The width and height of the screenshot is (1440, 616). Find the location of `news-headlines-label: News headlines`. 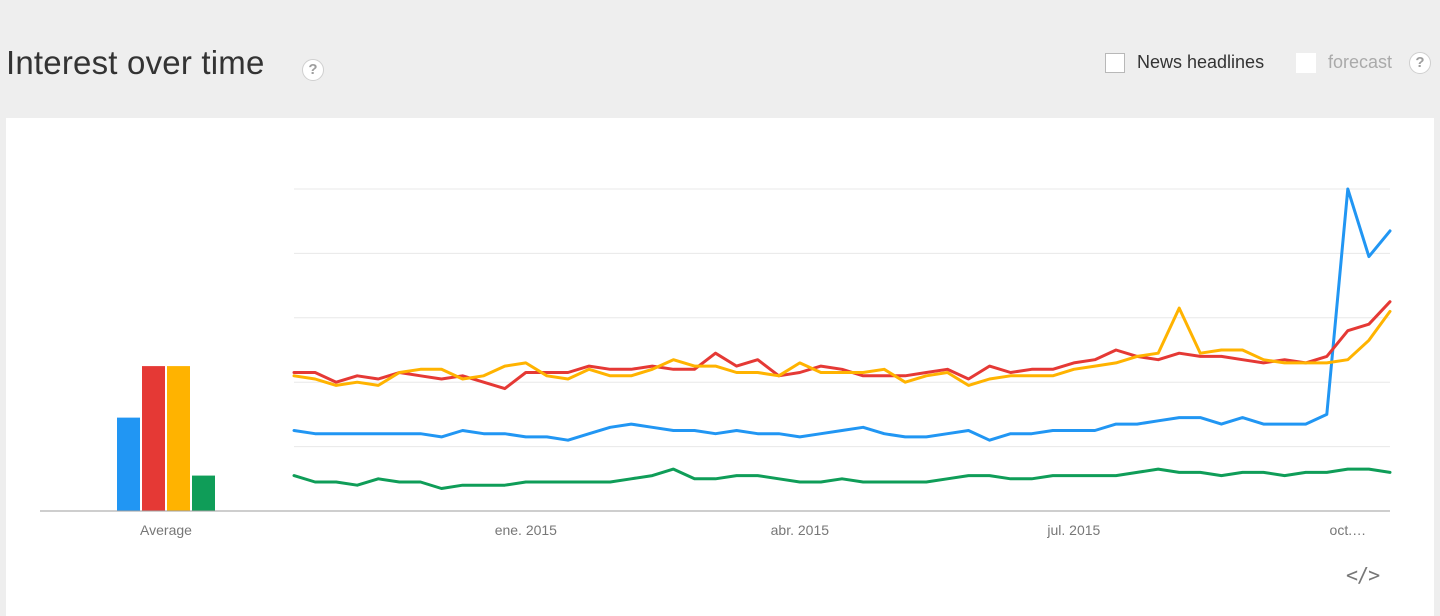

news-headlines-label: News headlines is located at coordinates (1201, 62).